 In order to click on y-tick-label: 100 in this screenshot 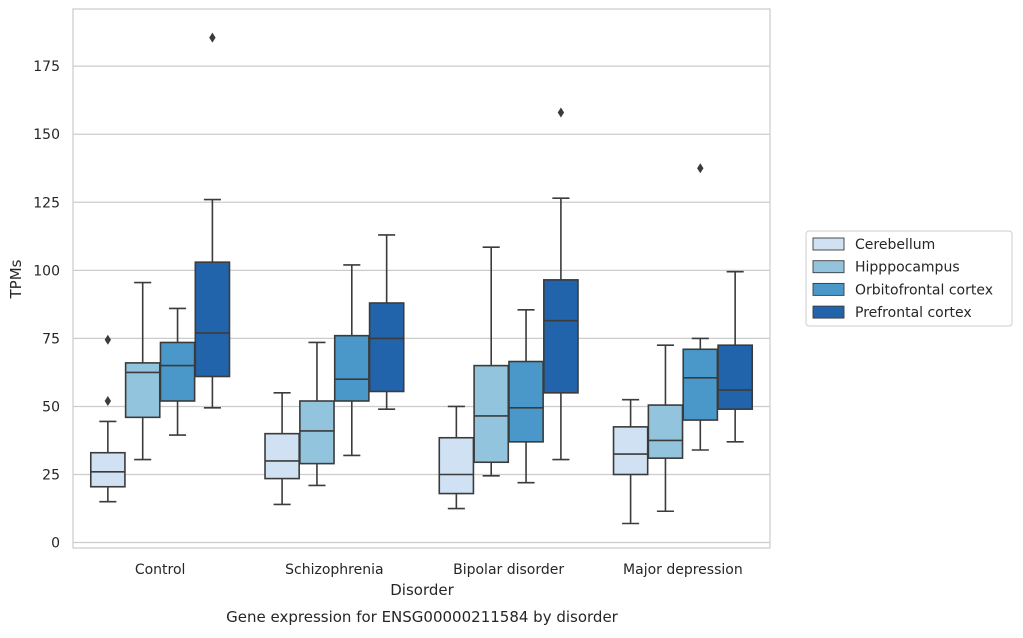, I will do `click(46, 271)`.